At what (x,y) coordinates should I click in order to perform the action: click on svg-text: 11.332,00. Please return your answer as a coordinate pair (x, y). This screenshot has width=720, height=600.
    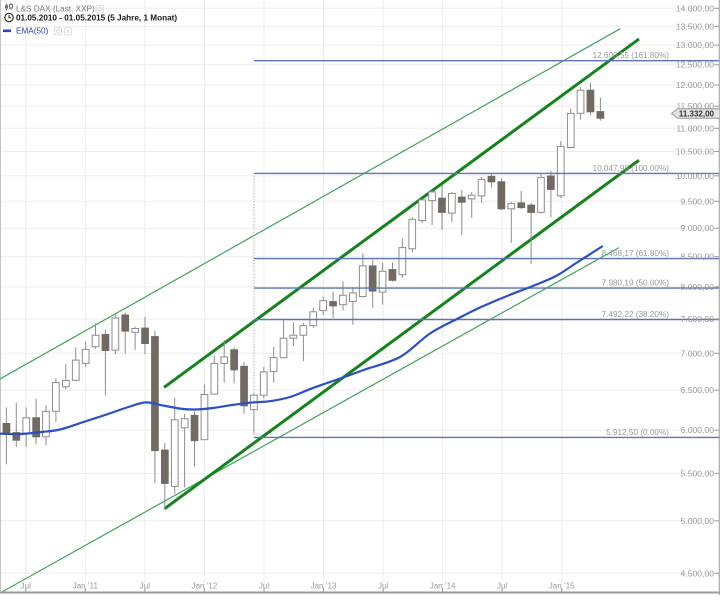
    Looking at the image, I should click on (697, 114).